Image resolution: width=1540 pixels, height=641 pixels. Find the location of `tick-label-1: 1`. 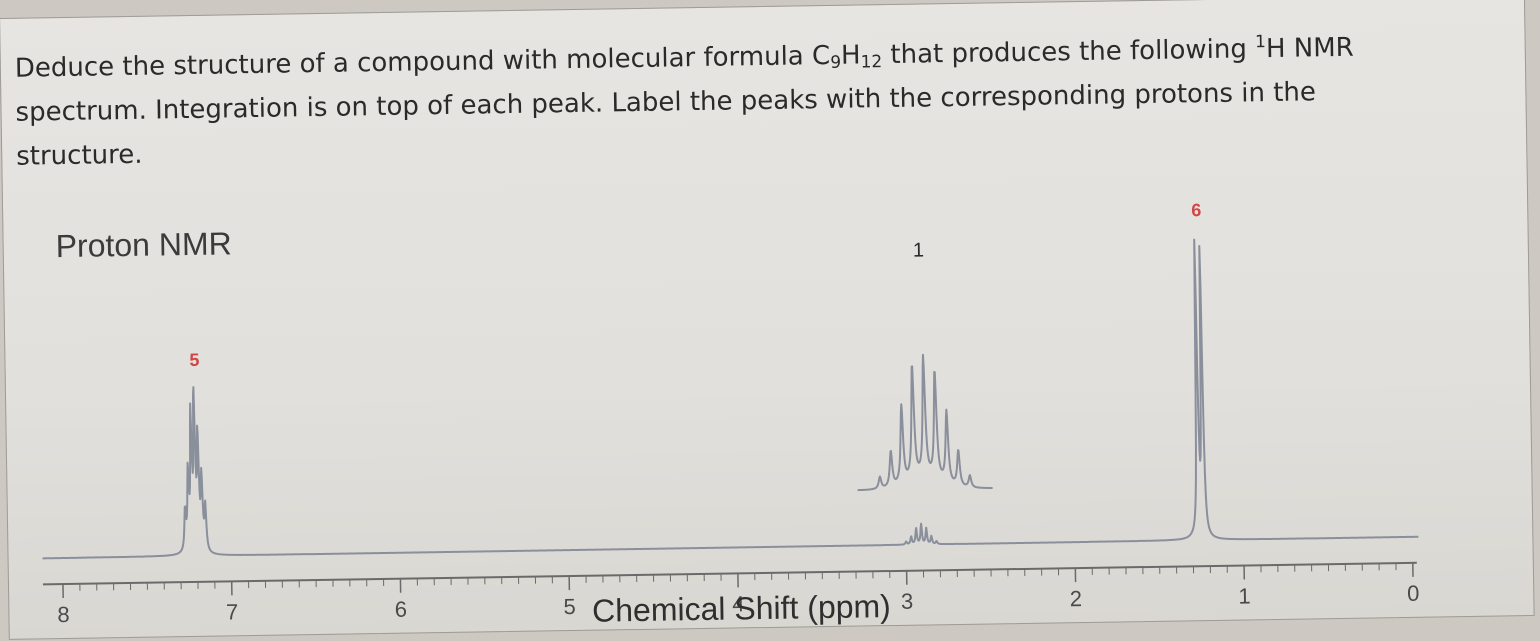

tick-label-1: 1 is located at coordinates (1244, 595).